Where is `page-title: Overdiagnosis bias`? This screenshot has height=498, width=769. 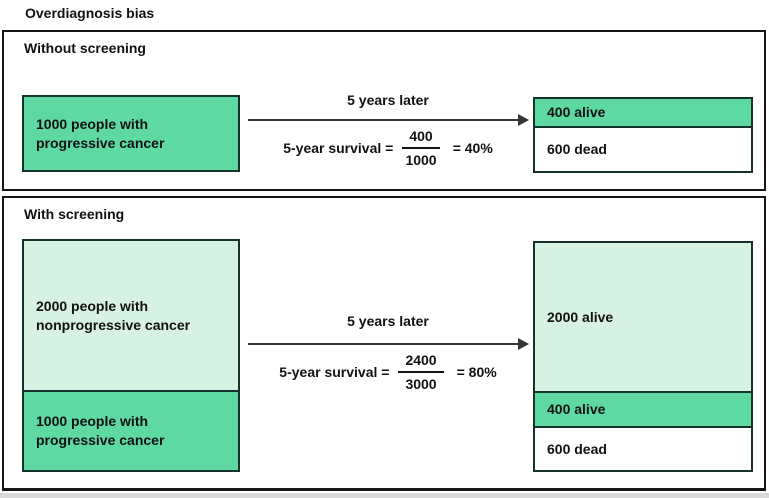 page-title: Overdiagnosis bias is located at coordinates (90, 13).